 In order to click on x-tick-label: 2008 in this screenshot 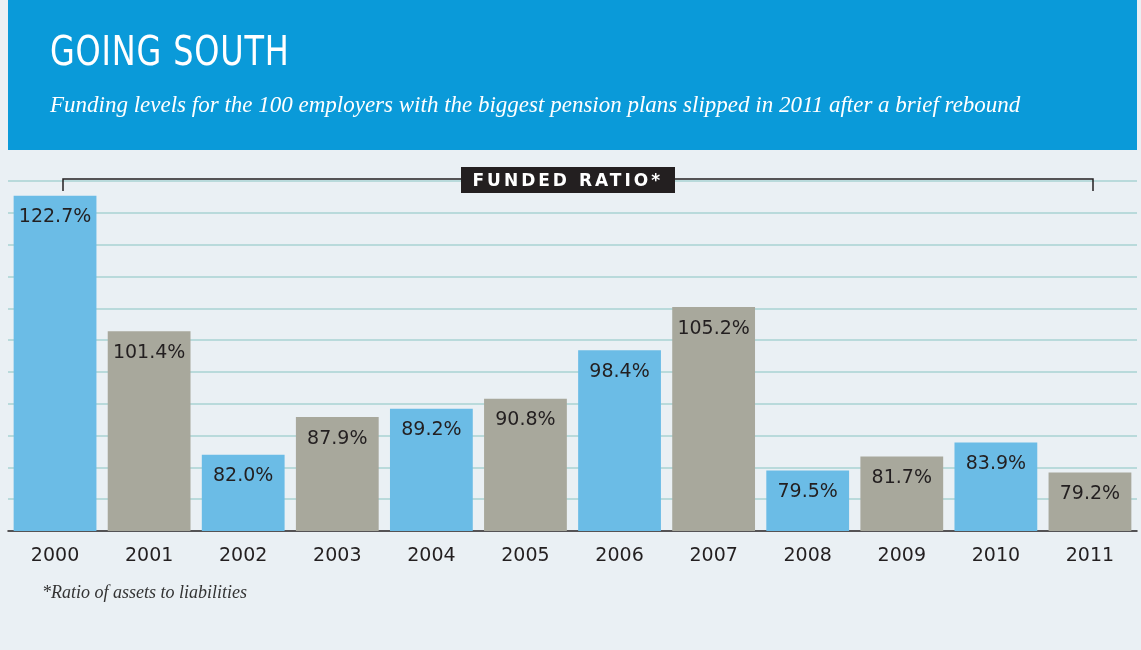, I will do `click(807, 553)`.